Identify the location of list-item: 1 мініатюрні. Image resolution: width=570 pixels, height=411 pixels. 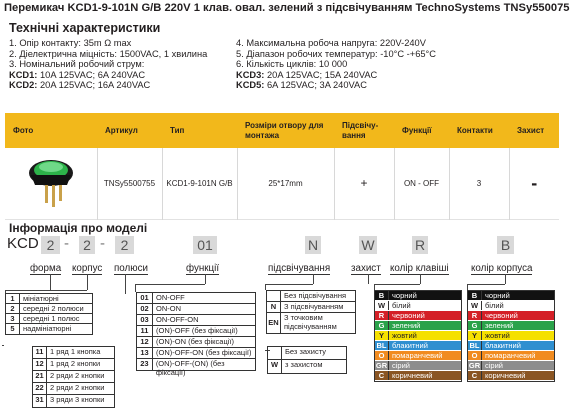
(49, 299).